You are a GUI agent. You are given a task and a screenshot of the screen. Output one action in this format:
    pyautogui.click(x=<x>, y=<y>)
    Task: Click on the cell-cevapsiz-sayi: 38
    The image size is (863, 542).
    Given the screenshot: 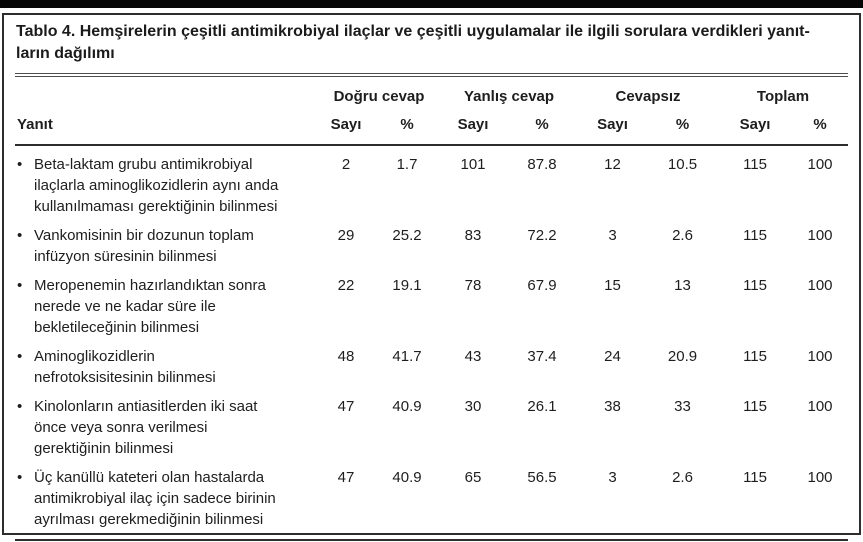 What is the action you would take?
    pyautogui.click(x=612, y=406)
    